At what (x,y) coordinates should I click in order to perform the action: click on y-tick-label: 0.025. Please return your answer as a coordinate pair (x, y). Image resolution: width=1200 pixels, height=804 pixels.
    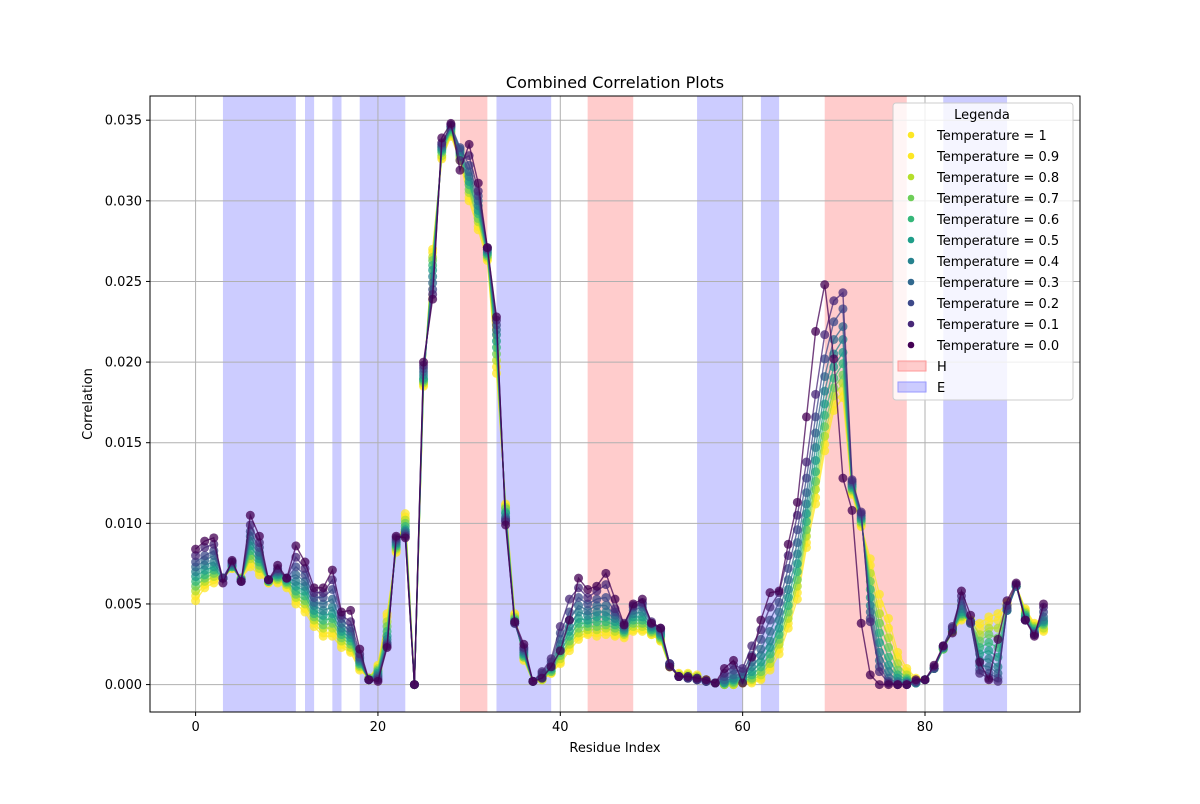
    Looking at the image, I should click on (123, 282).